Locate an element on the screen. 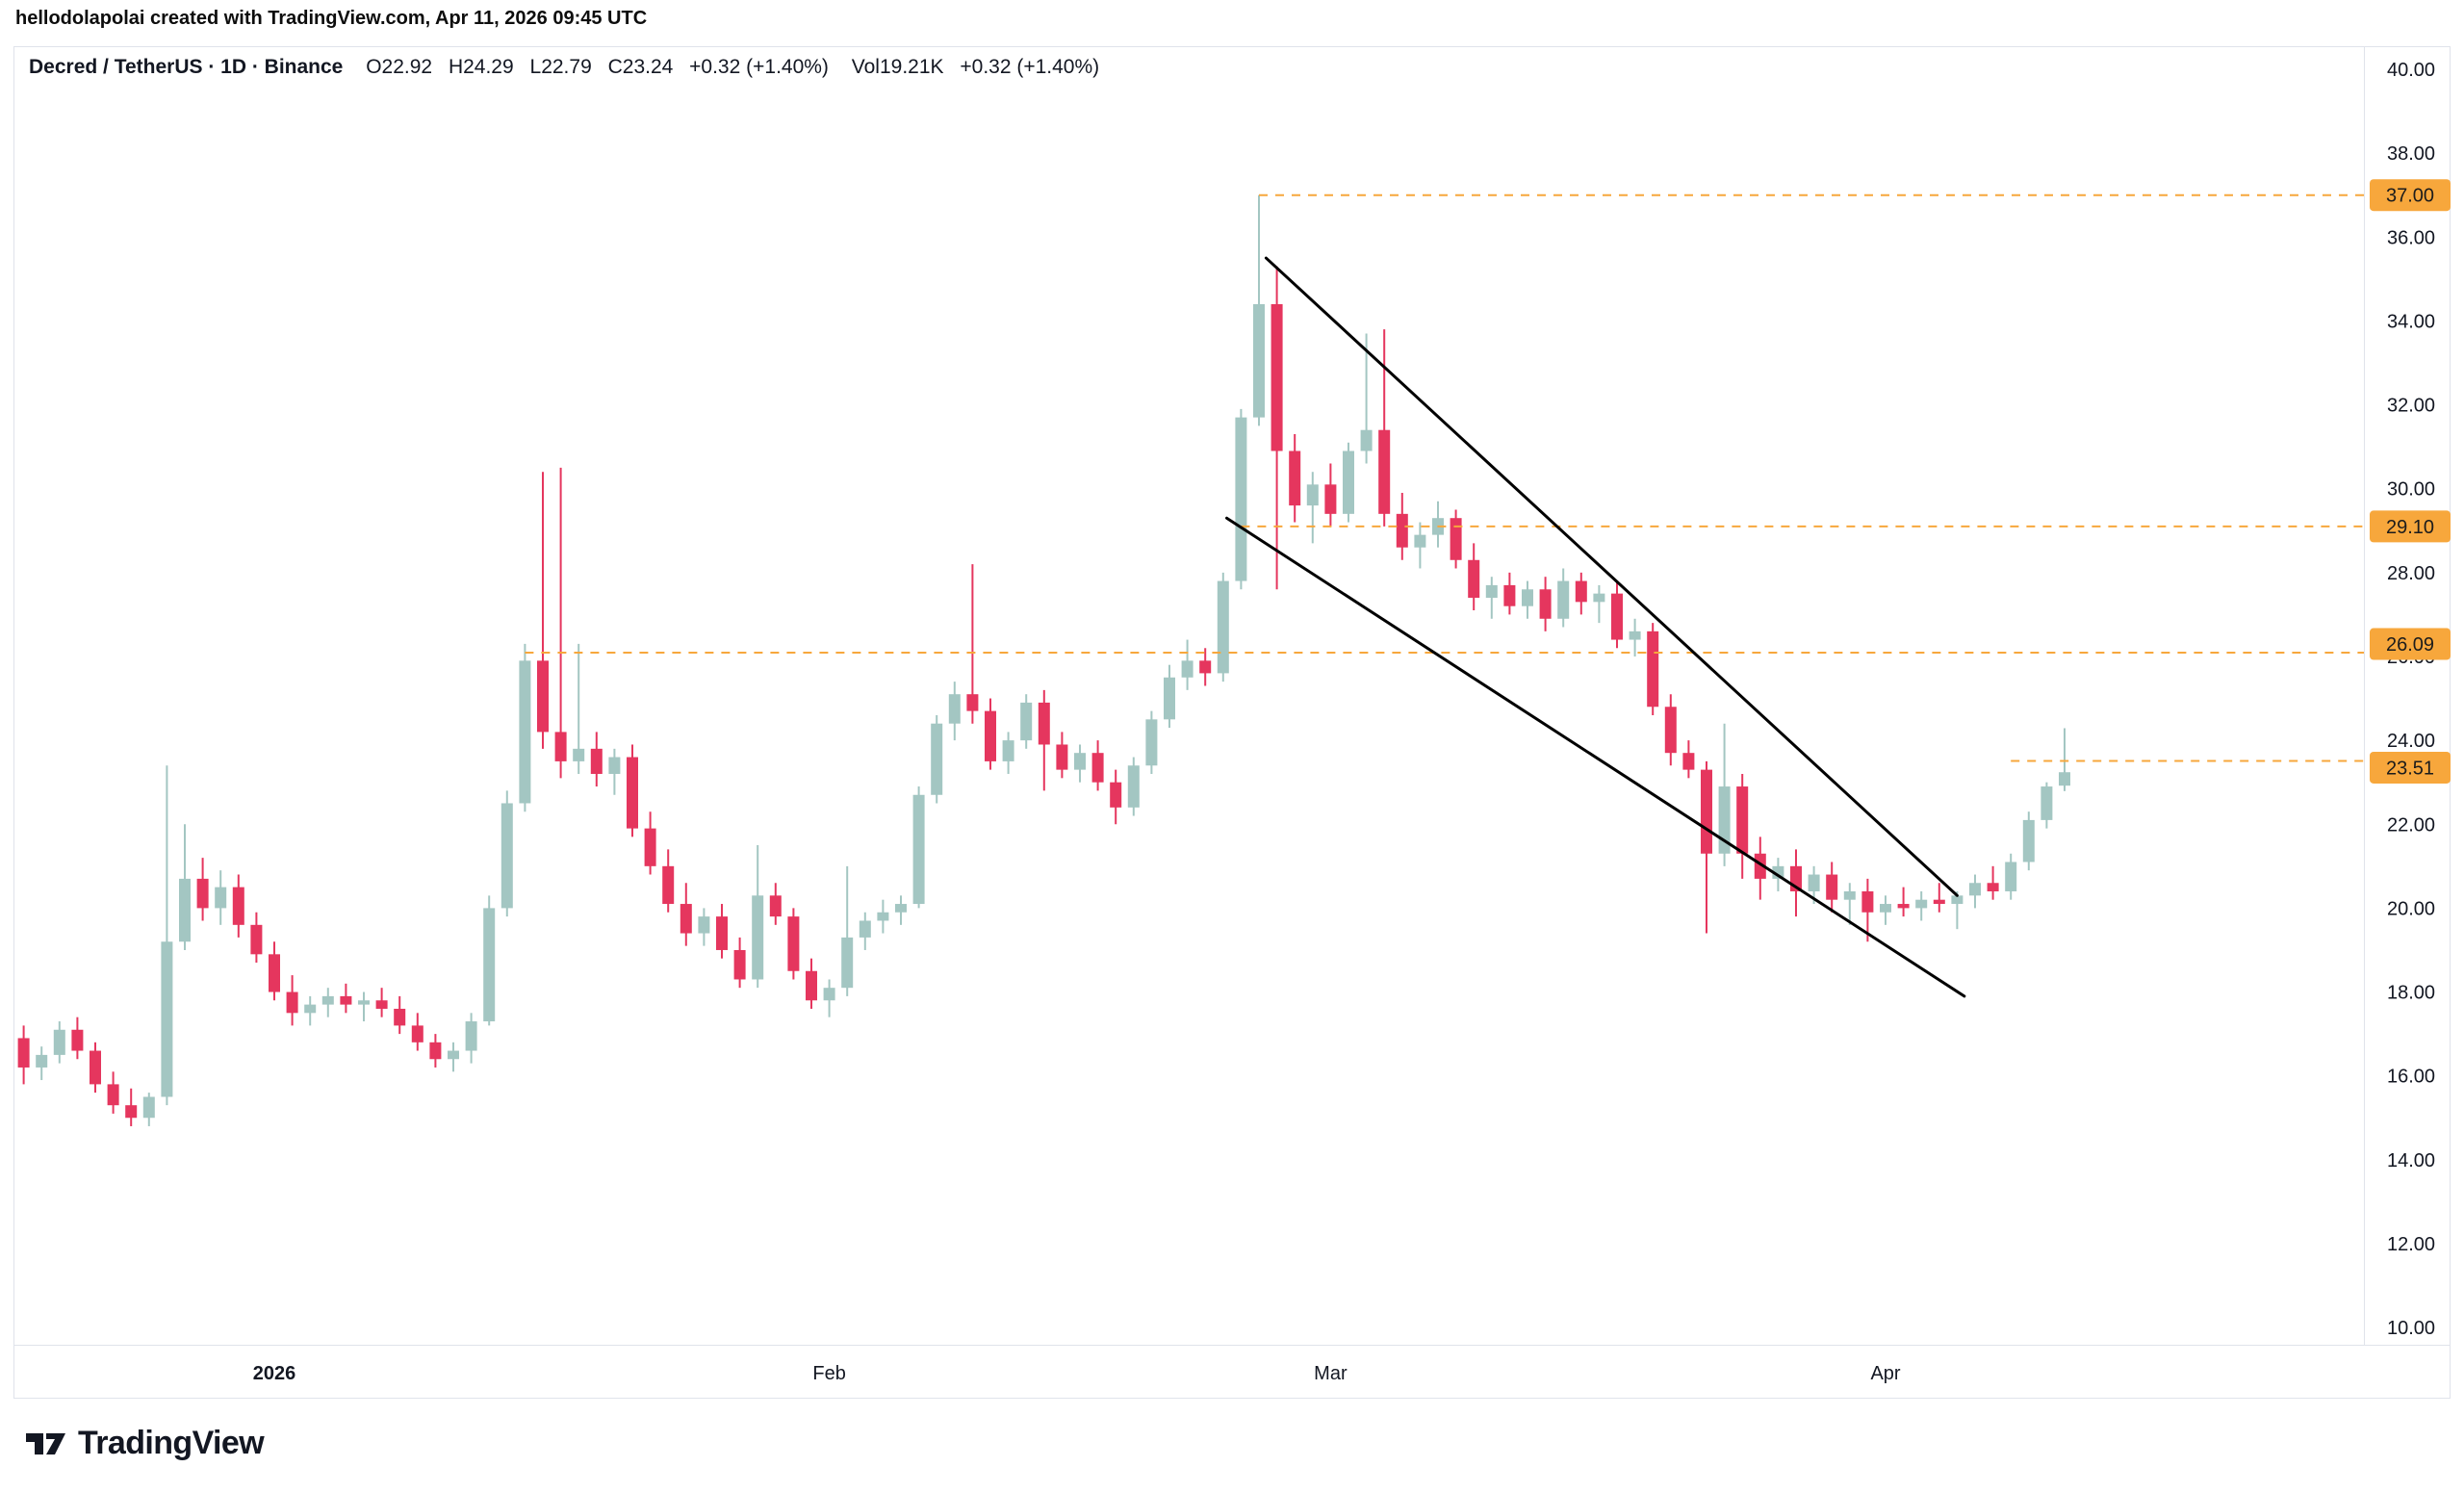 Image resolution: width=2464 pixels, height=1493 pixels. symbol-title: Decred / TetherUS · 1D · Binance is located at coordinates (186, 67).